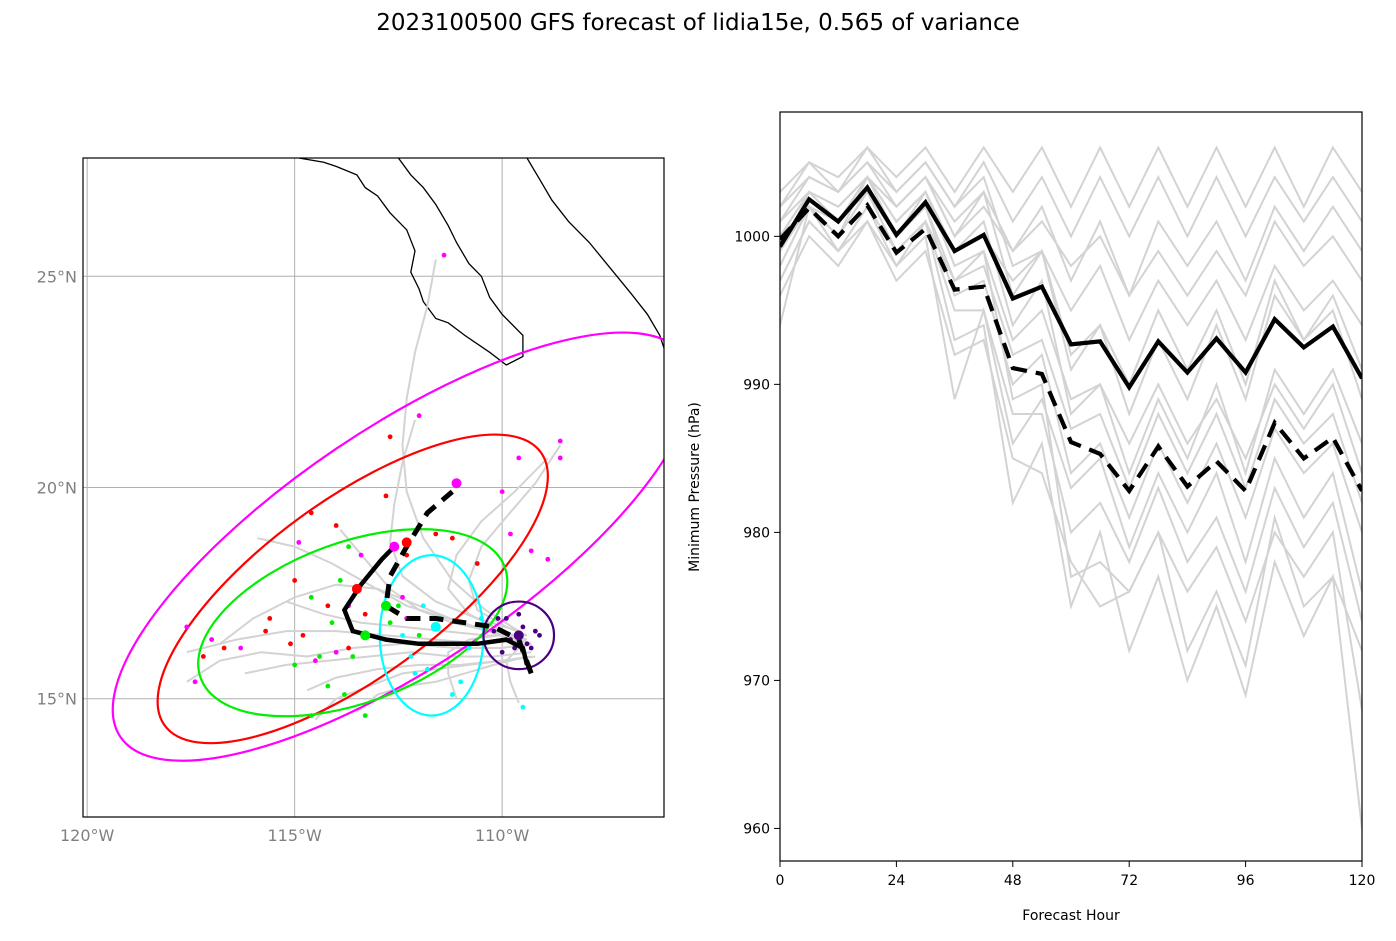 This screenshot has width=1396, height=941. What do you see at coordinates (595, 253) in the screenshot?
I see `mainland-coastline` at bounding box center [595, 253].